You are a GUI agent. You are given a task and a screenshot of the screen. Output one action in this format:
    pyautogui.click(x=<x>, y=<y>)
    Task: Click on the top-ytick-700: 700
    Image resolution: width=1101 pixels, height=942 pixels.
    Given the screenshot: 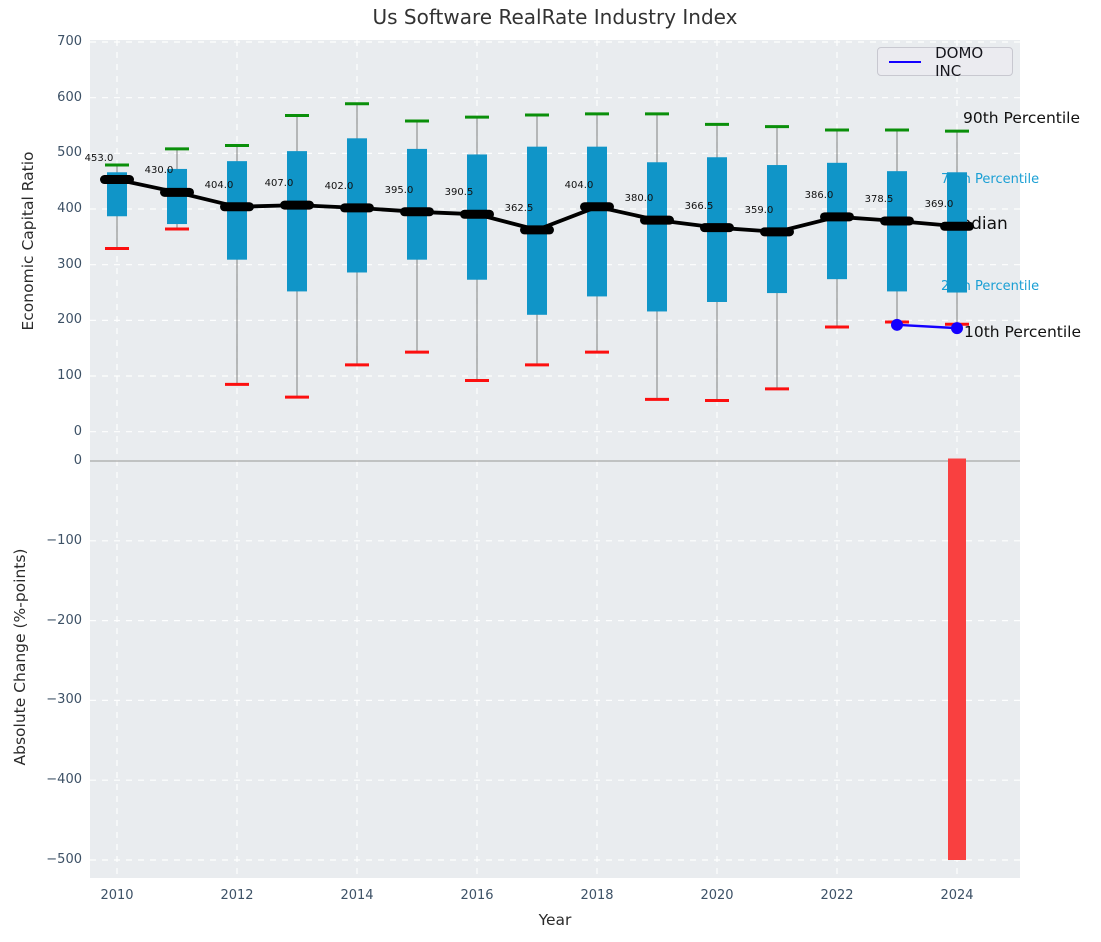 What is the action you would take?
    pyautogui.click(x=69, y=41)
    